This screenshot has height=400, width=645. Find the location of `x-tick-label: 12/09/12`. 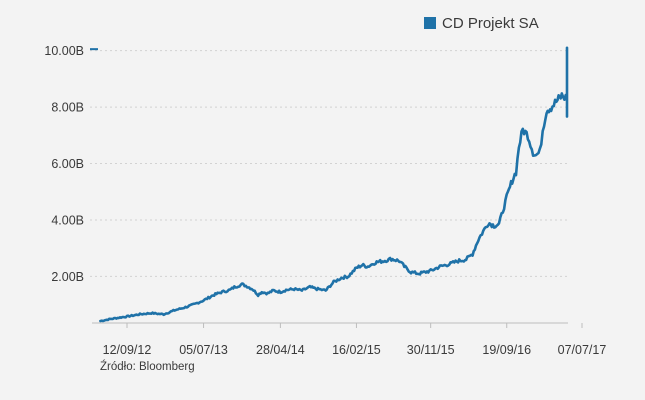

x-tick-label: 12/09/12 is located at coordinates (127, 350).